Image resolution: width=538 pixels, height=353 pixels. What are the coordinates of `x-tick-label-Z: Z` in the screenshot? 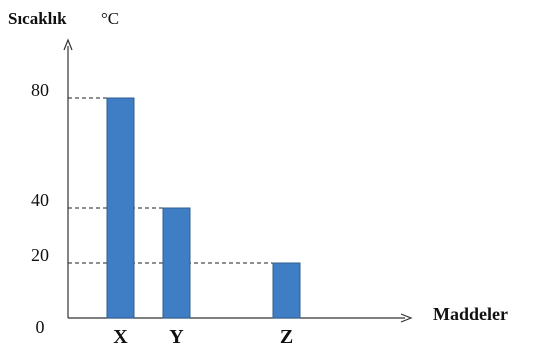 It's located at (286, 337).